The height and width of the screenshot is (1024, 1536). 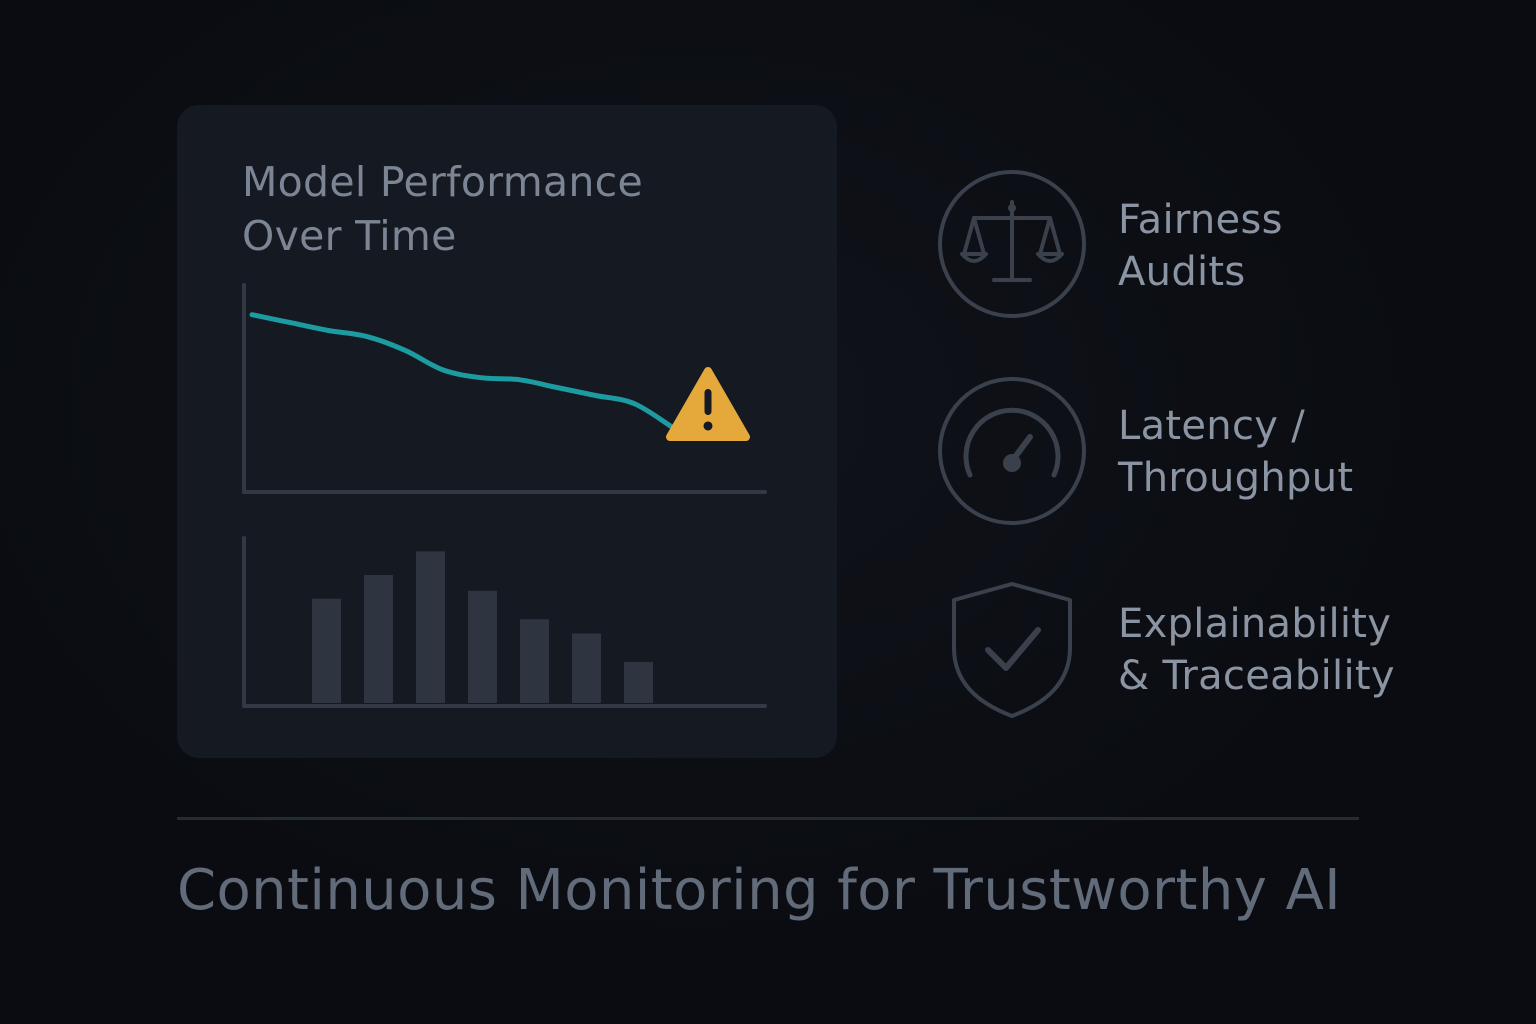 I want to click on feature-fairness-line2: Audits, so click(x=1182, y=272).